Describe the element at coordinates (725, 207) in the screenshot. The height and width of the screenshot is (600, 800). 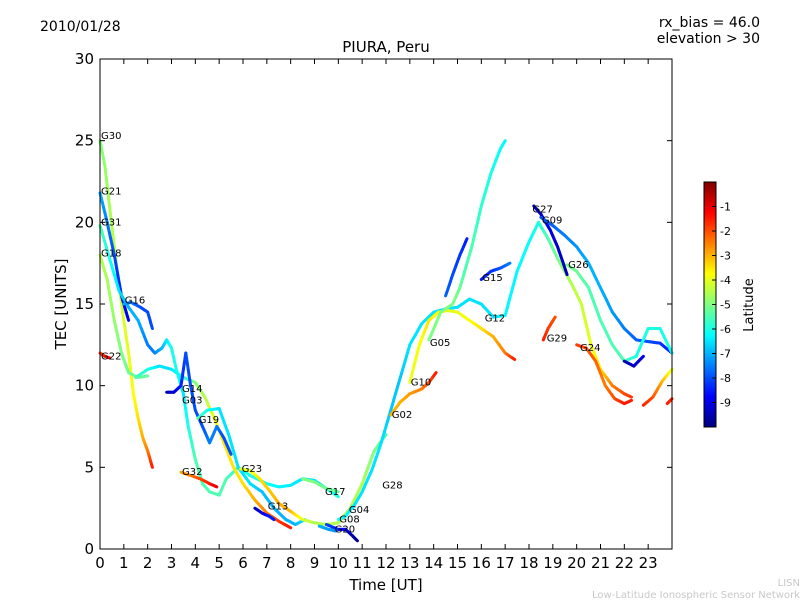
I see `colorbar-tick-label: -1` at that location.